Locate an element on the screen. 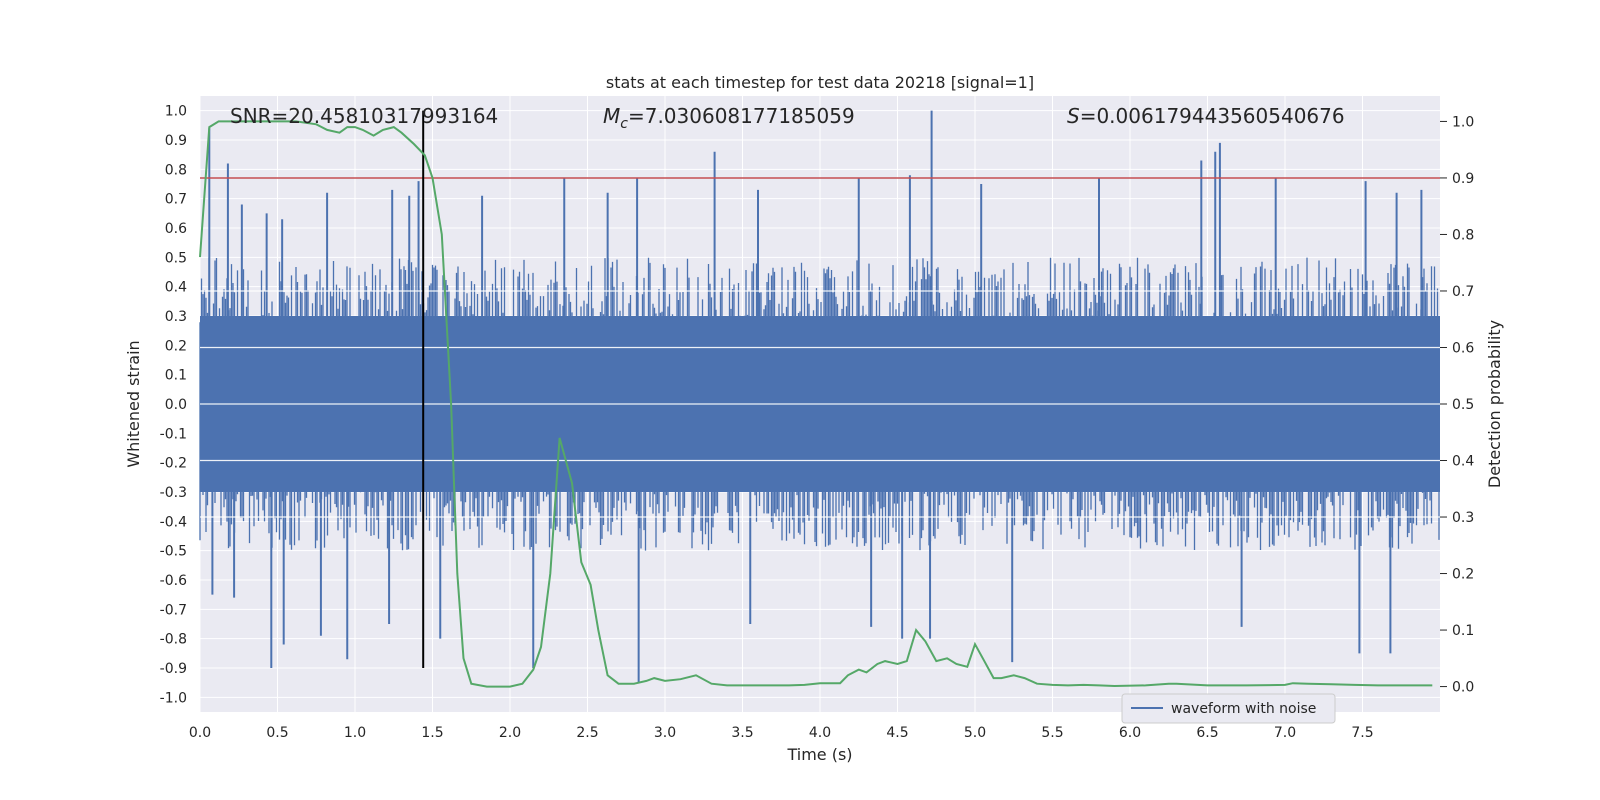  x-tick-label: 7.0 is located at coordinates (1285, 733).